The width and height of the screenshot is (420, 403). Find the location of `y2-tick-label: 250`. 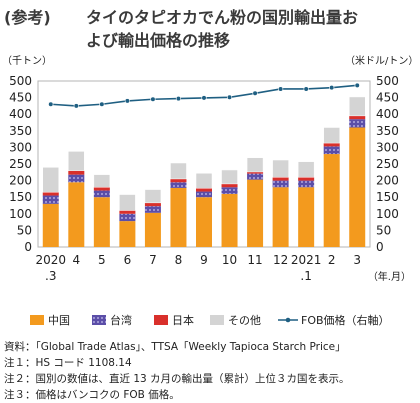

y2-tick-label: 250 is located at coordinates (387, 164).